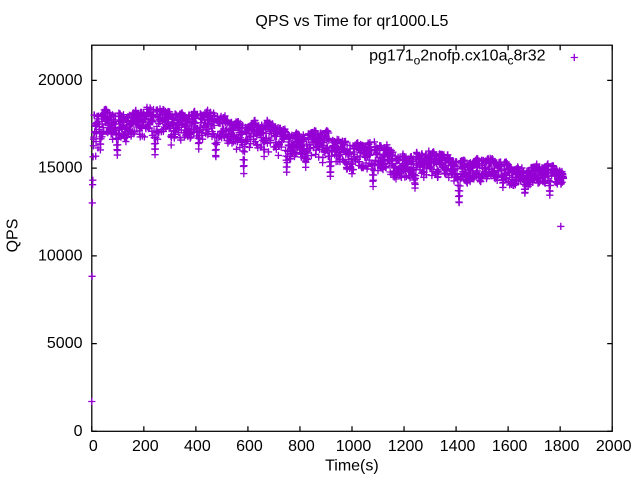  I want to click on svg-text: 5000, so click(65, 343).